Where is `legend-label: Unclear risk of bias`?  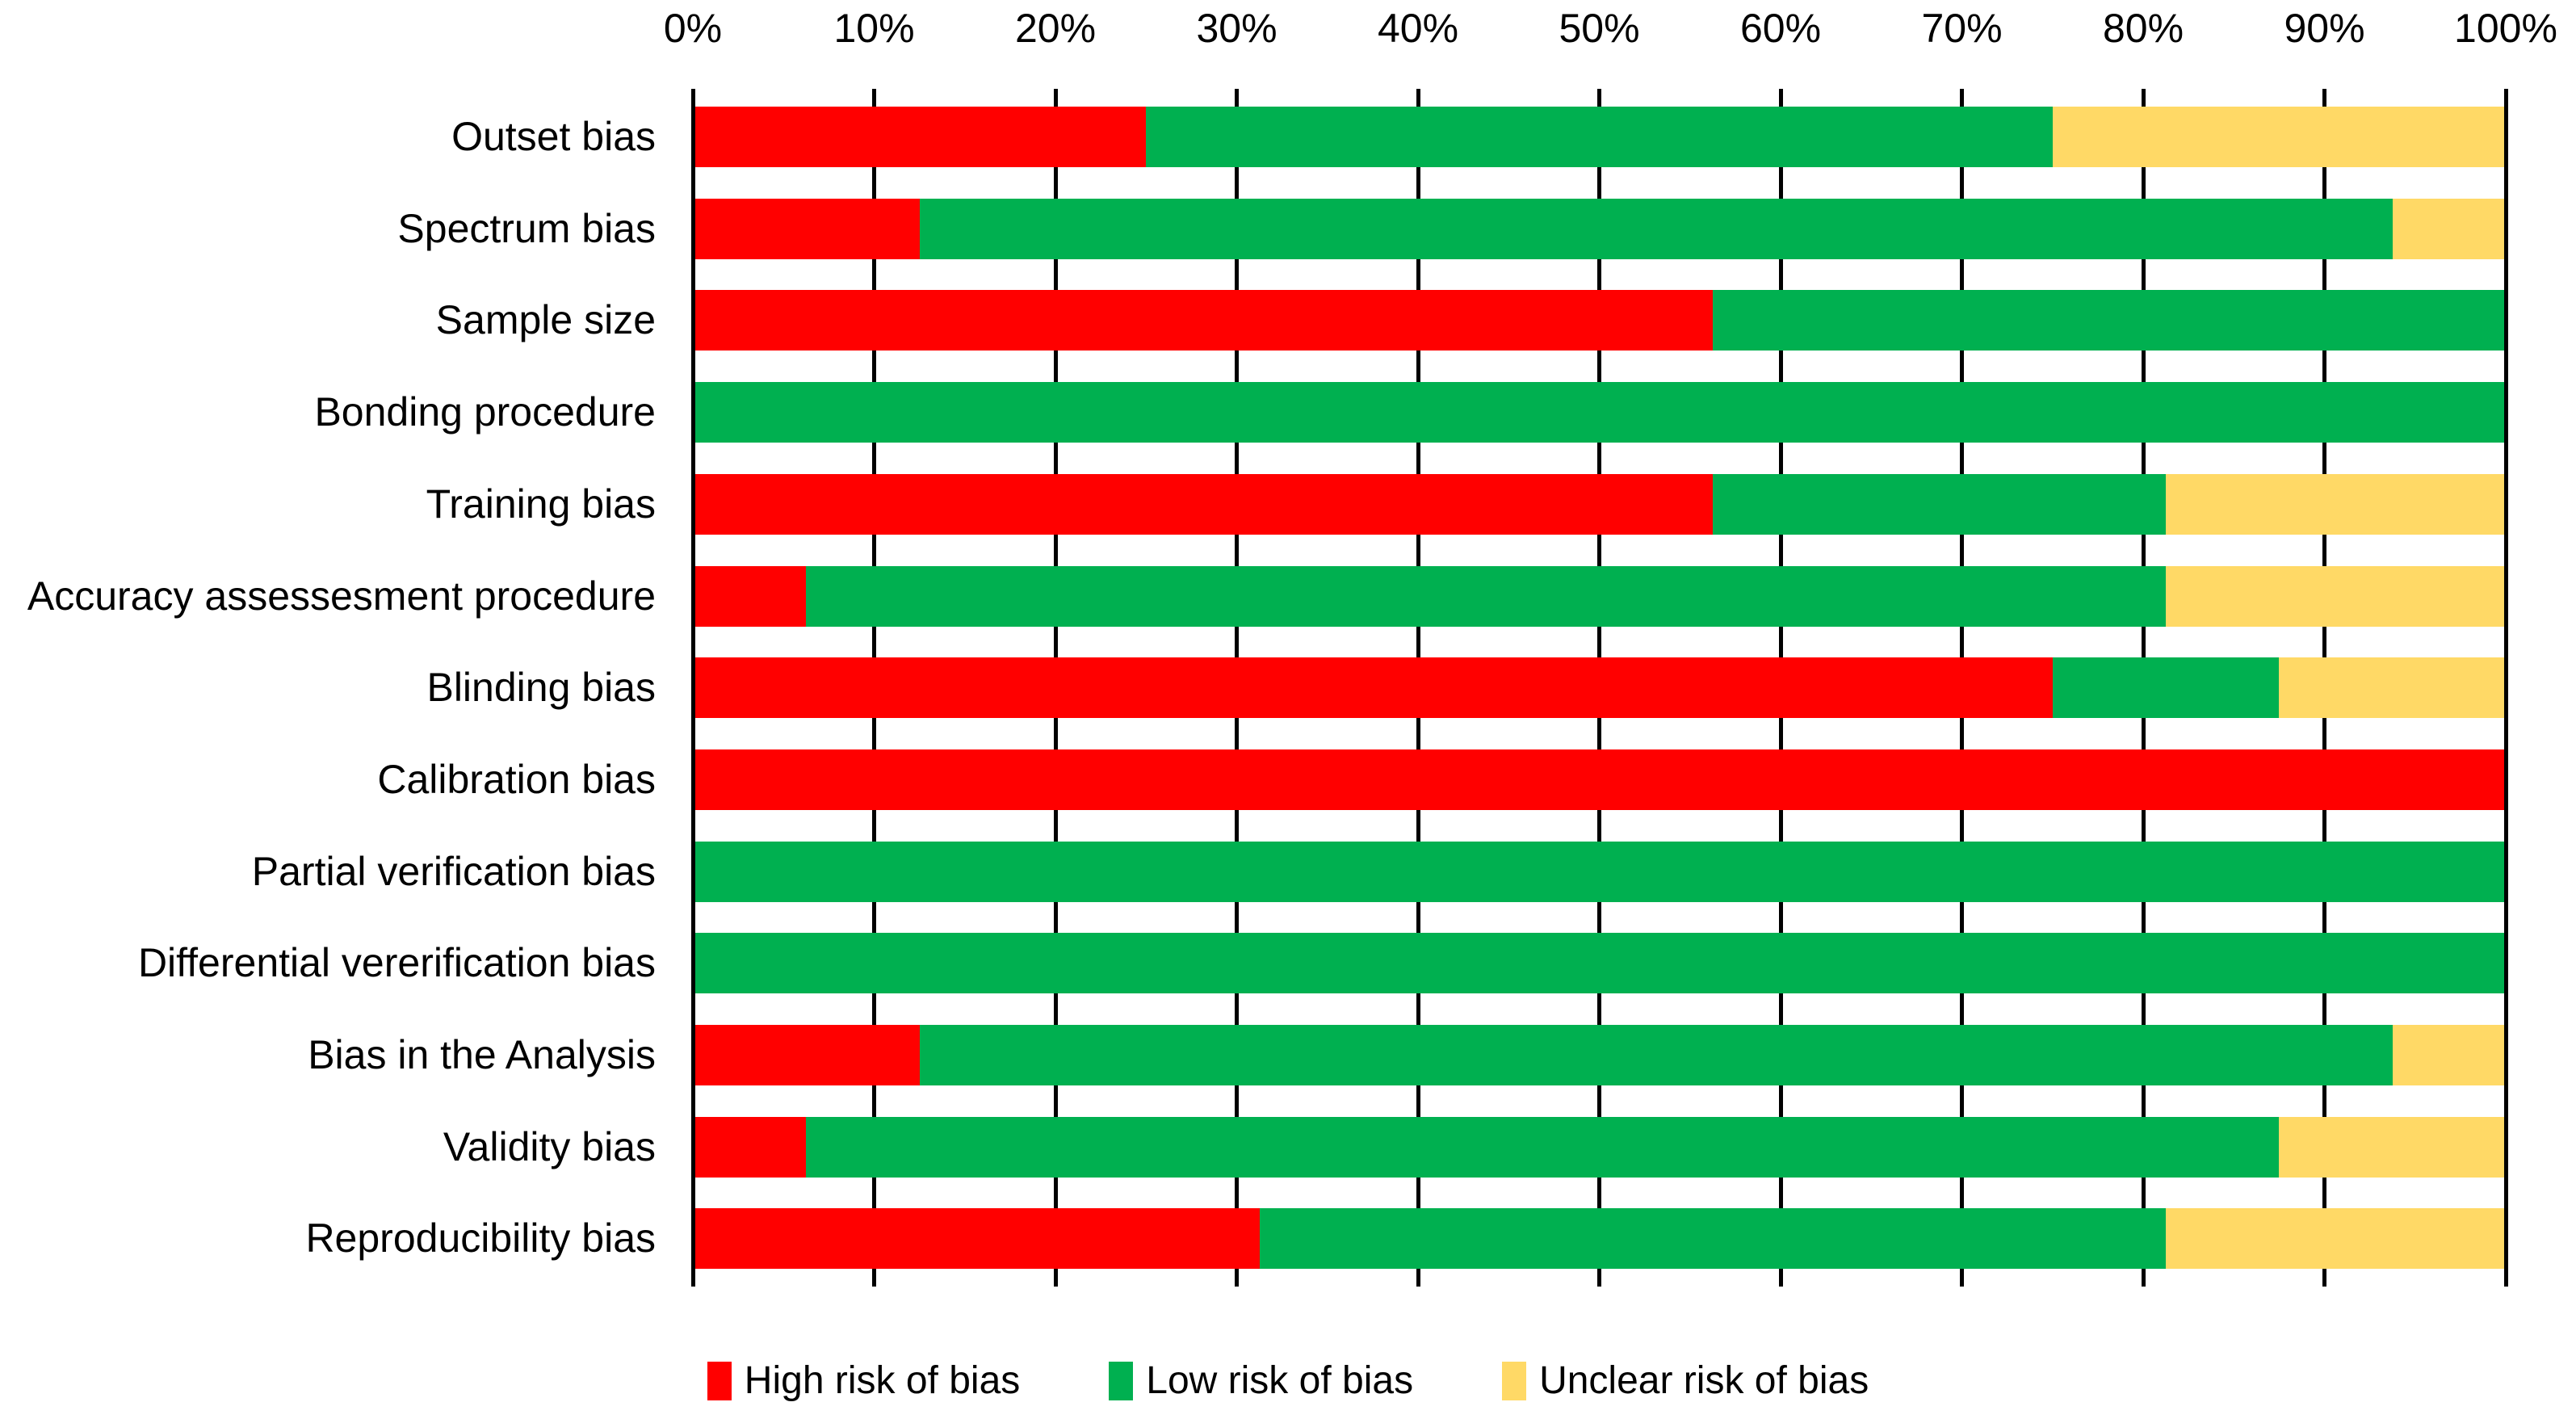 legend-label: Unclear risk of bias is located at coordinates (1704, 1380).